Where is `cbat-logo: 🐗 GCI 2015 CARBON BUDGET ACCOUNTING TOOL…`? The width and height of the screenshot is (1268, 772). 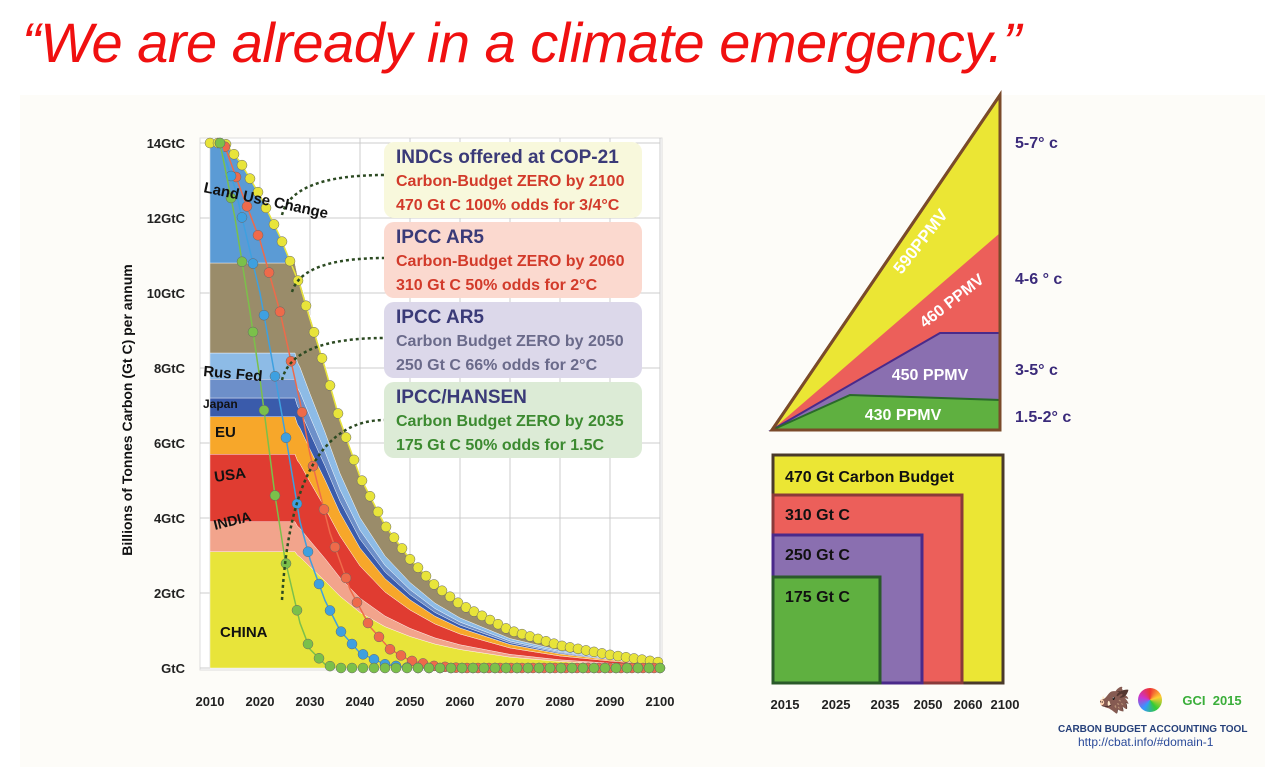
cbat-logo: 🐗 GCI 2015 CARBON BUDGET ACCOUNTING TOOL… is located at coordinates (1160, 717).